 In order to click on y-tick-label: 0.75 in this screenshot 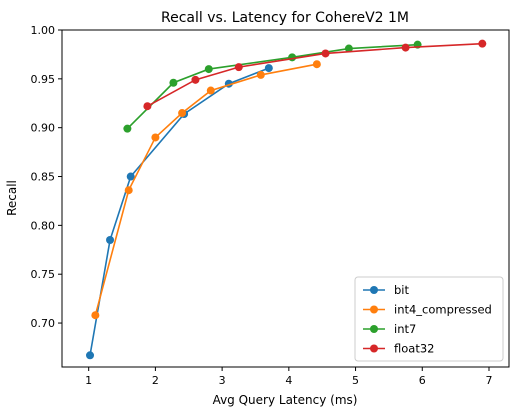, I will do `click(43, 274)`.